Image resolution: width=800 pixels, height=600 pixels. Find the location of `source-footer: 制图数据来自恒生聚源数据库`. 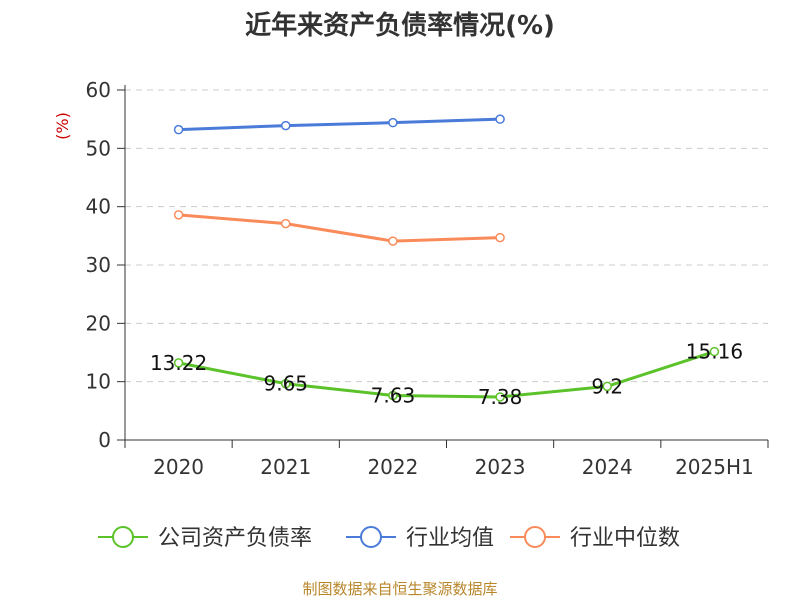

source-footer: 制图数据来自恒生聚源数据库 is located at coordinates (400, 589).